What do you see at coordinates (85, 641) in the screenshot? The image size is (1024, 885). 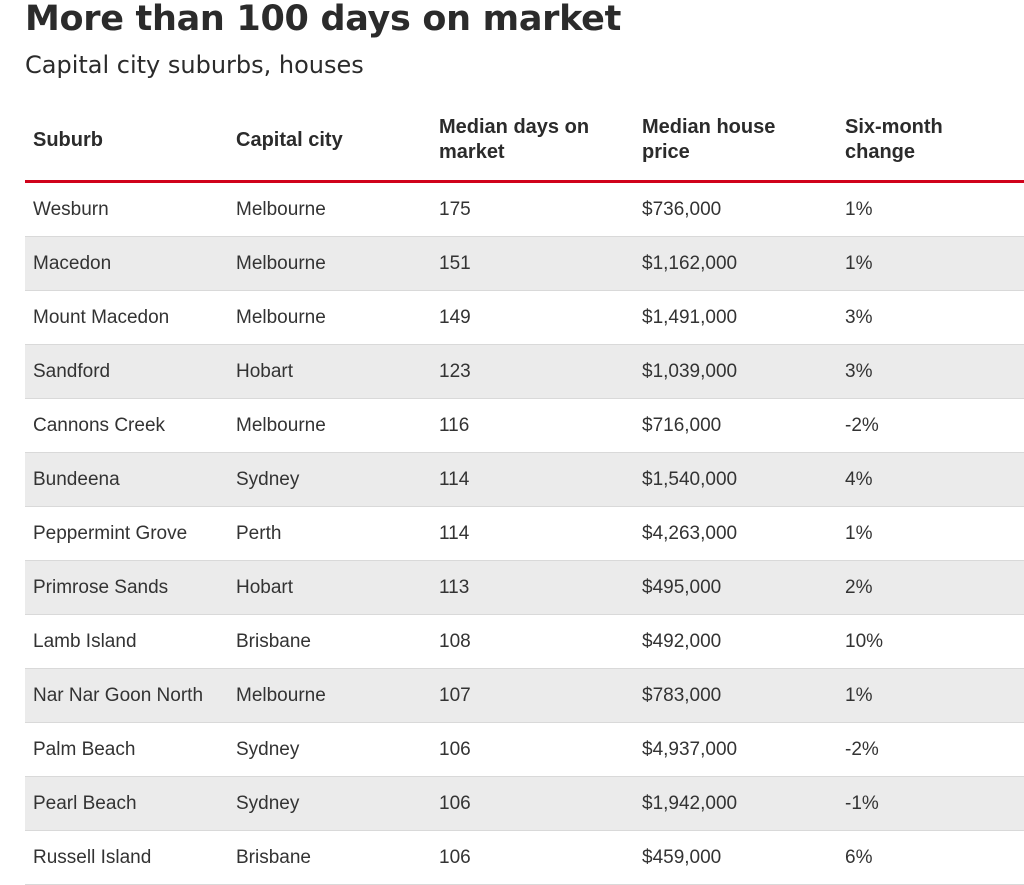 I see `cell-suburb: Lamb Island` at bounding box center [85, 641].